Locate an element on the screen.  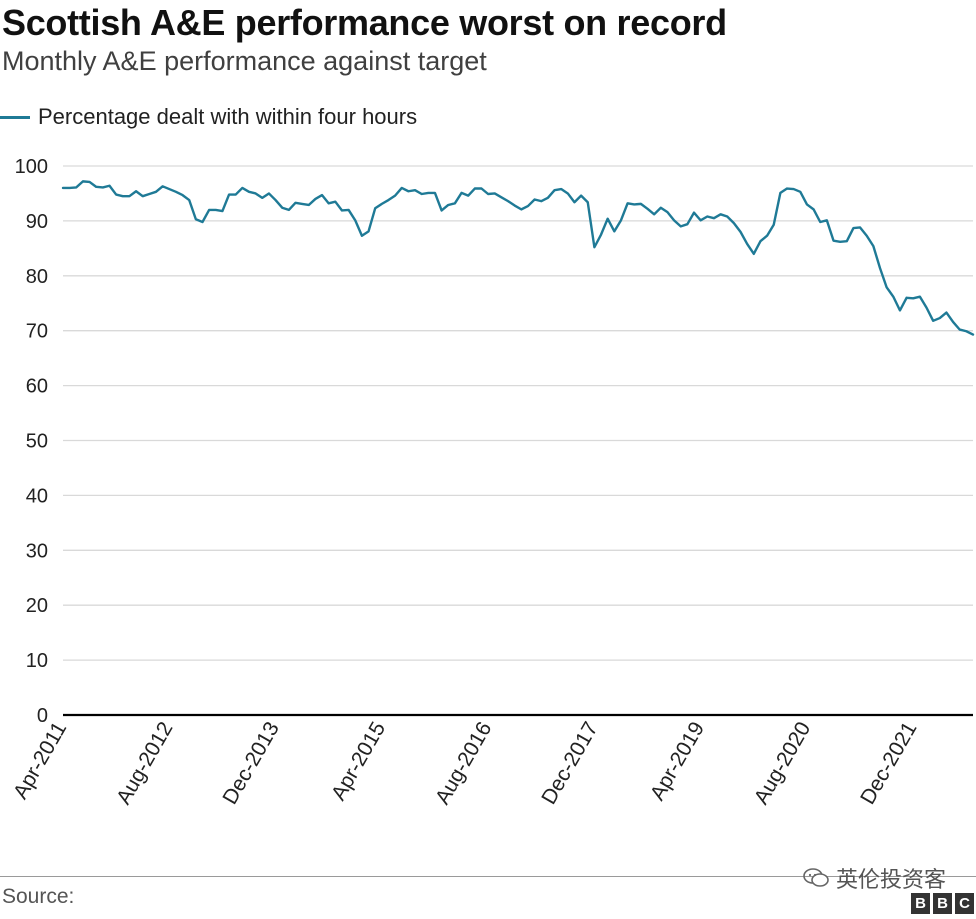
legend: Percentage dealt with within four hours is located at coordinates (208, 117).